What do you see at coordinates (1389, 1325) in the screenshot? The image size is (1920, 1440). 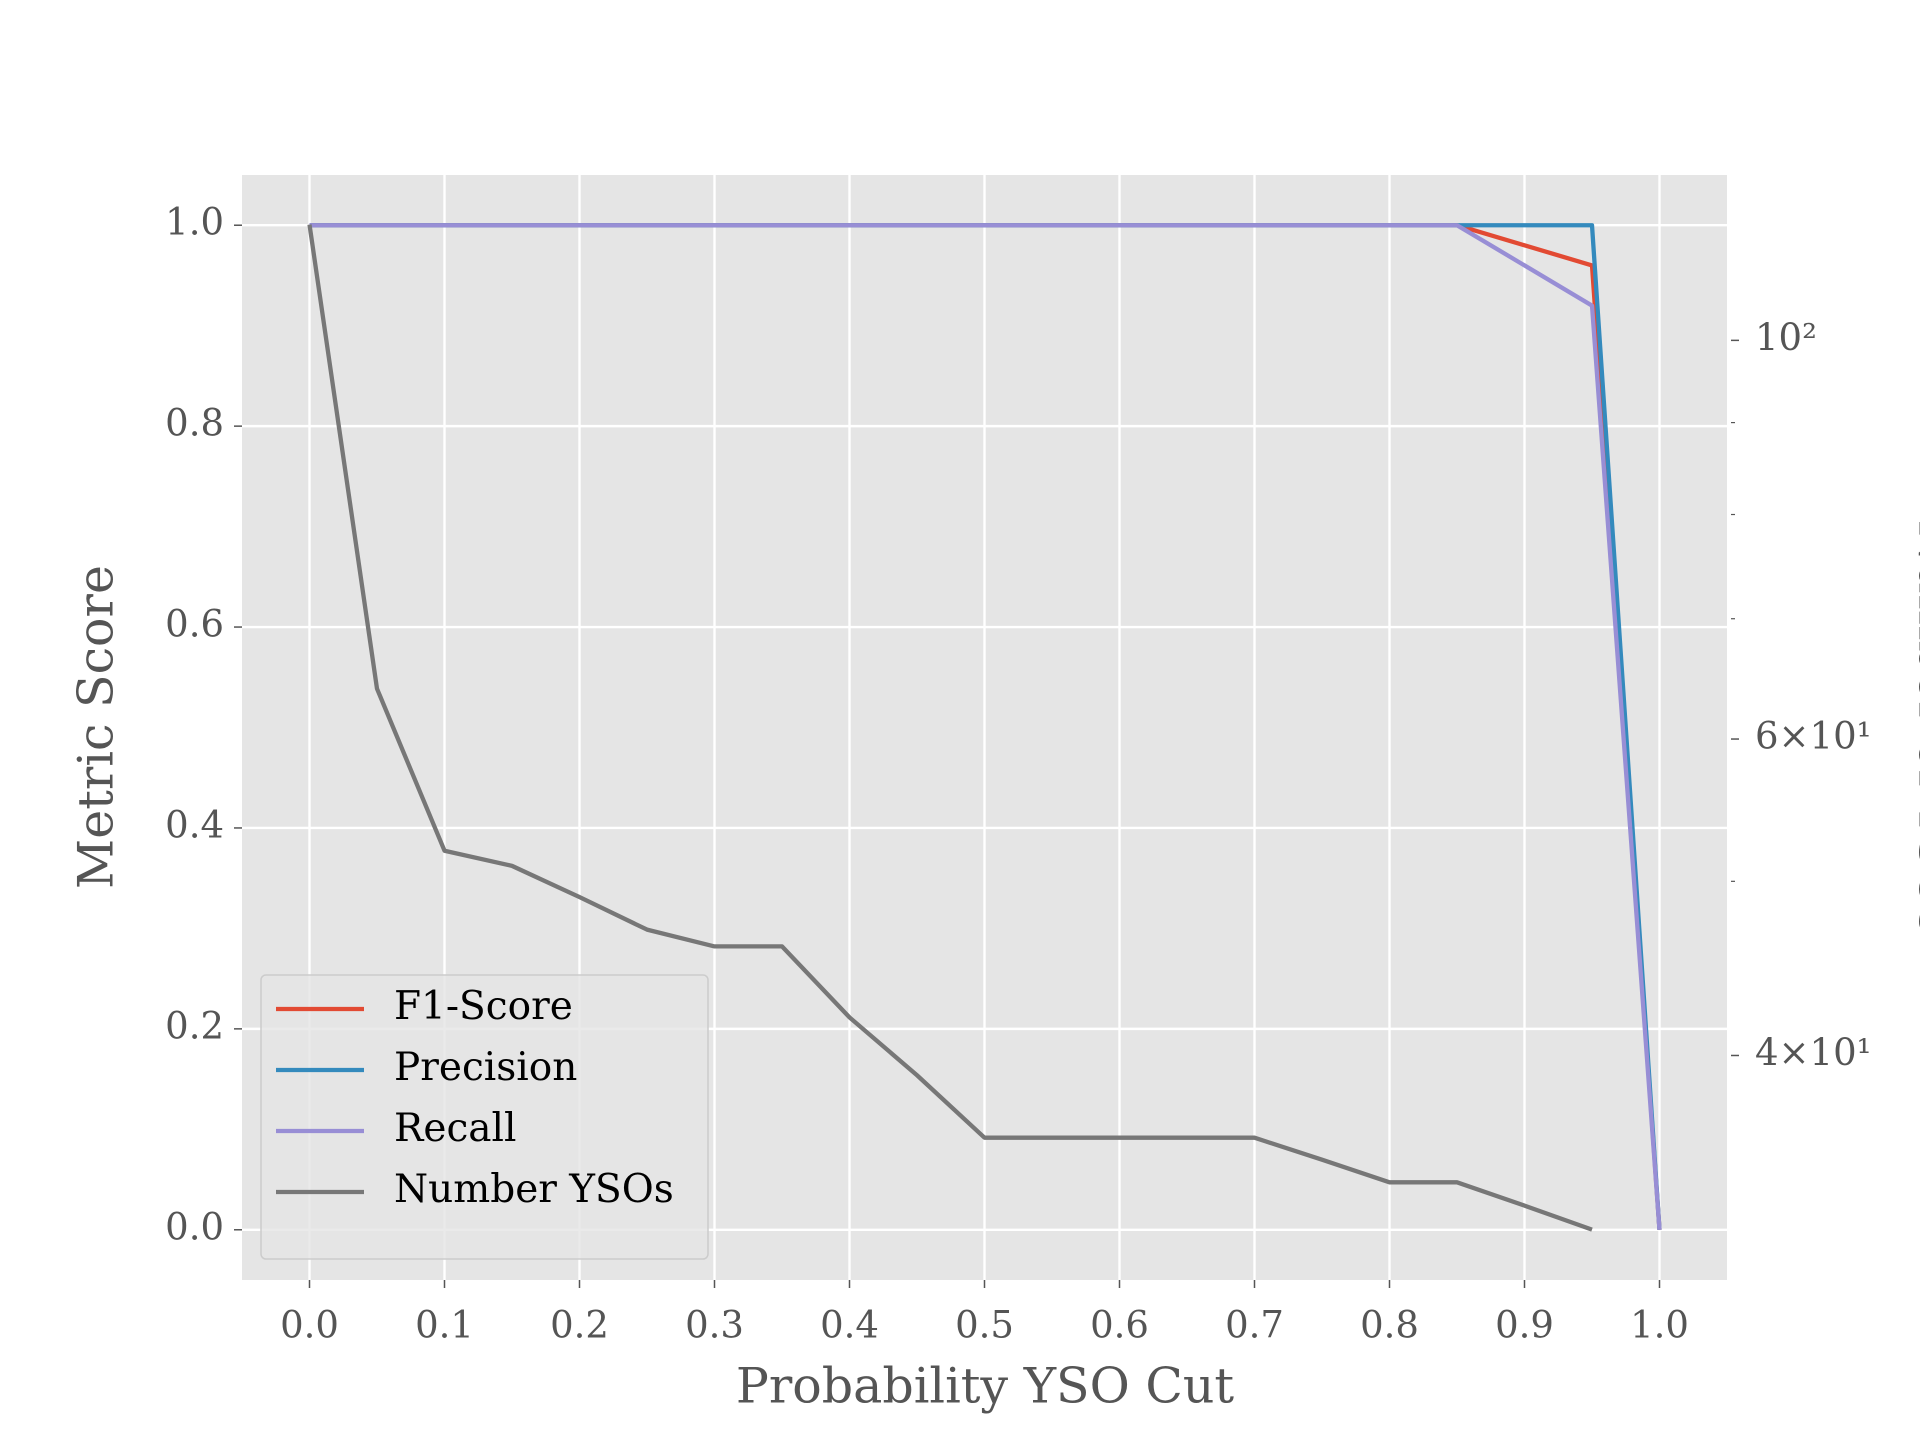 I see `x-tick-label: 0.8` at bounding box center [1389, 1325].